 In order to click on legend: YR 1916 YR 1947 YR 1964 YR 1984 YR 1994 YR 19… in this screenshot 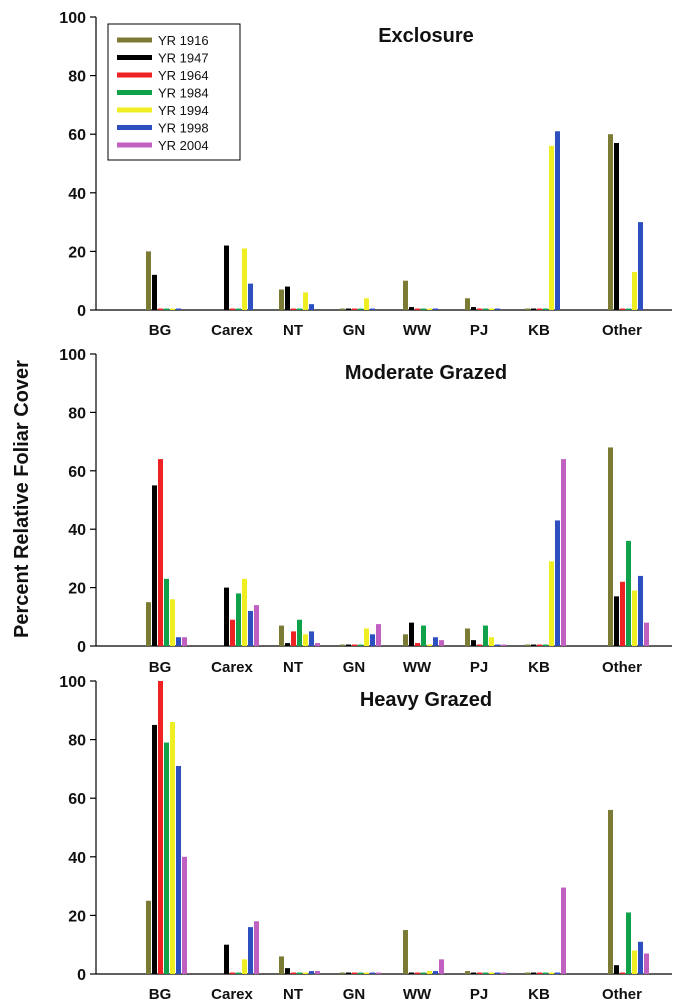, I will do `click(174, 92)`.